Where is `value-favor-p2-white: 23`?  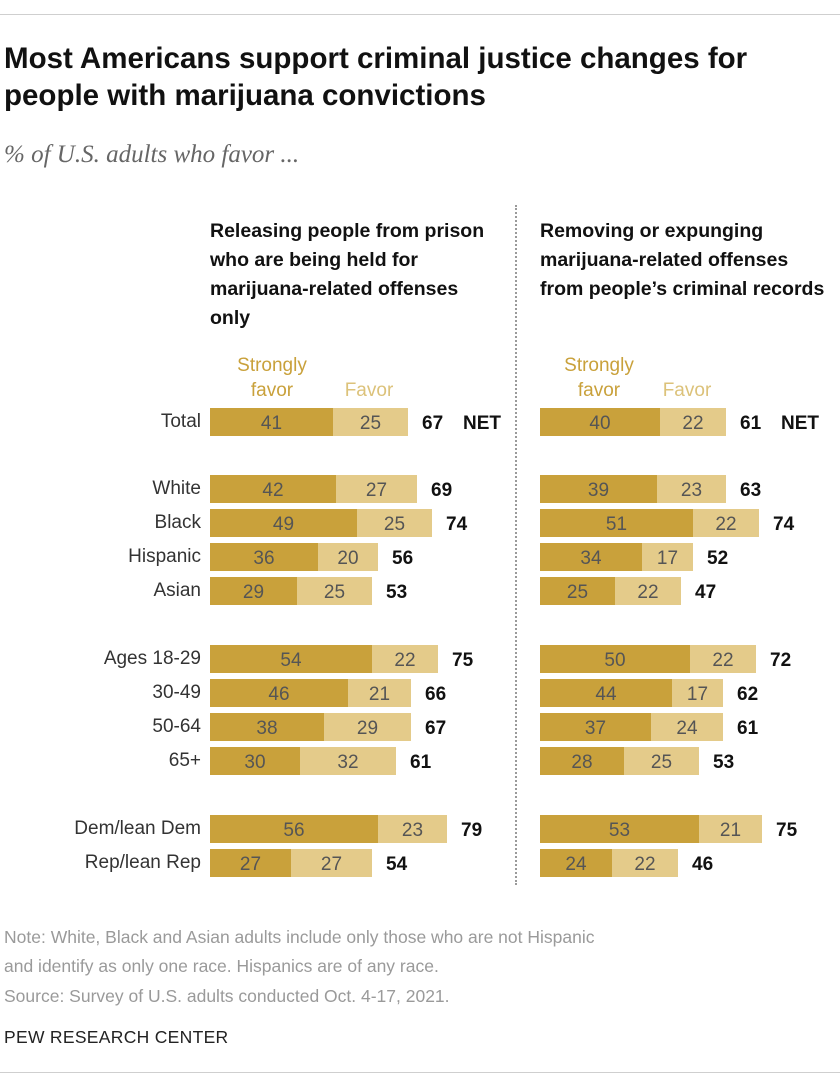
value-favor-p2-white: 23 is located at coordinates (691, 490).